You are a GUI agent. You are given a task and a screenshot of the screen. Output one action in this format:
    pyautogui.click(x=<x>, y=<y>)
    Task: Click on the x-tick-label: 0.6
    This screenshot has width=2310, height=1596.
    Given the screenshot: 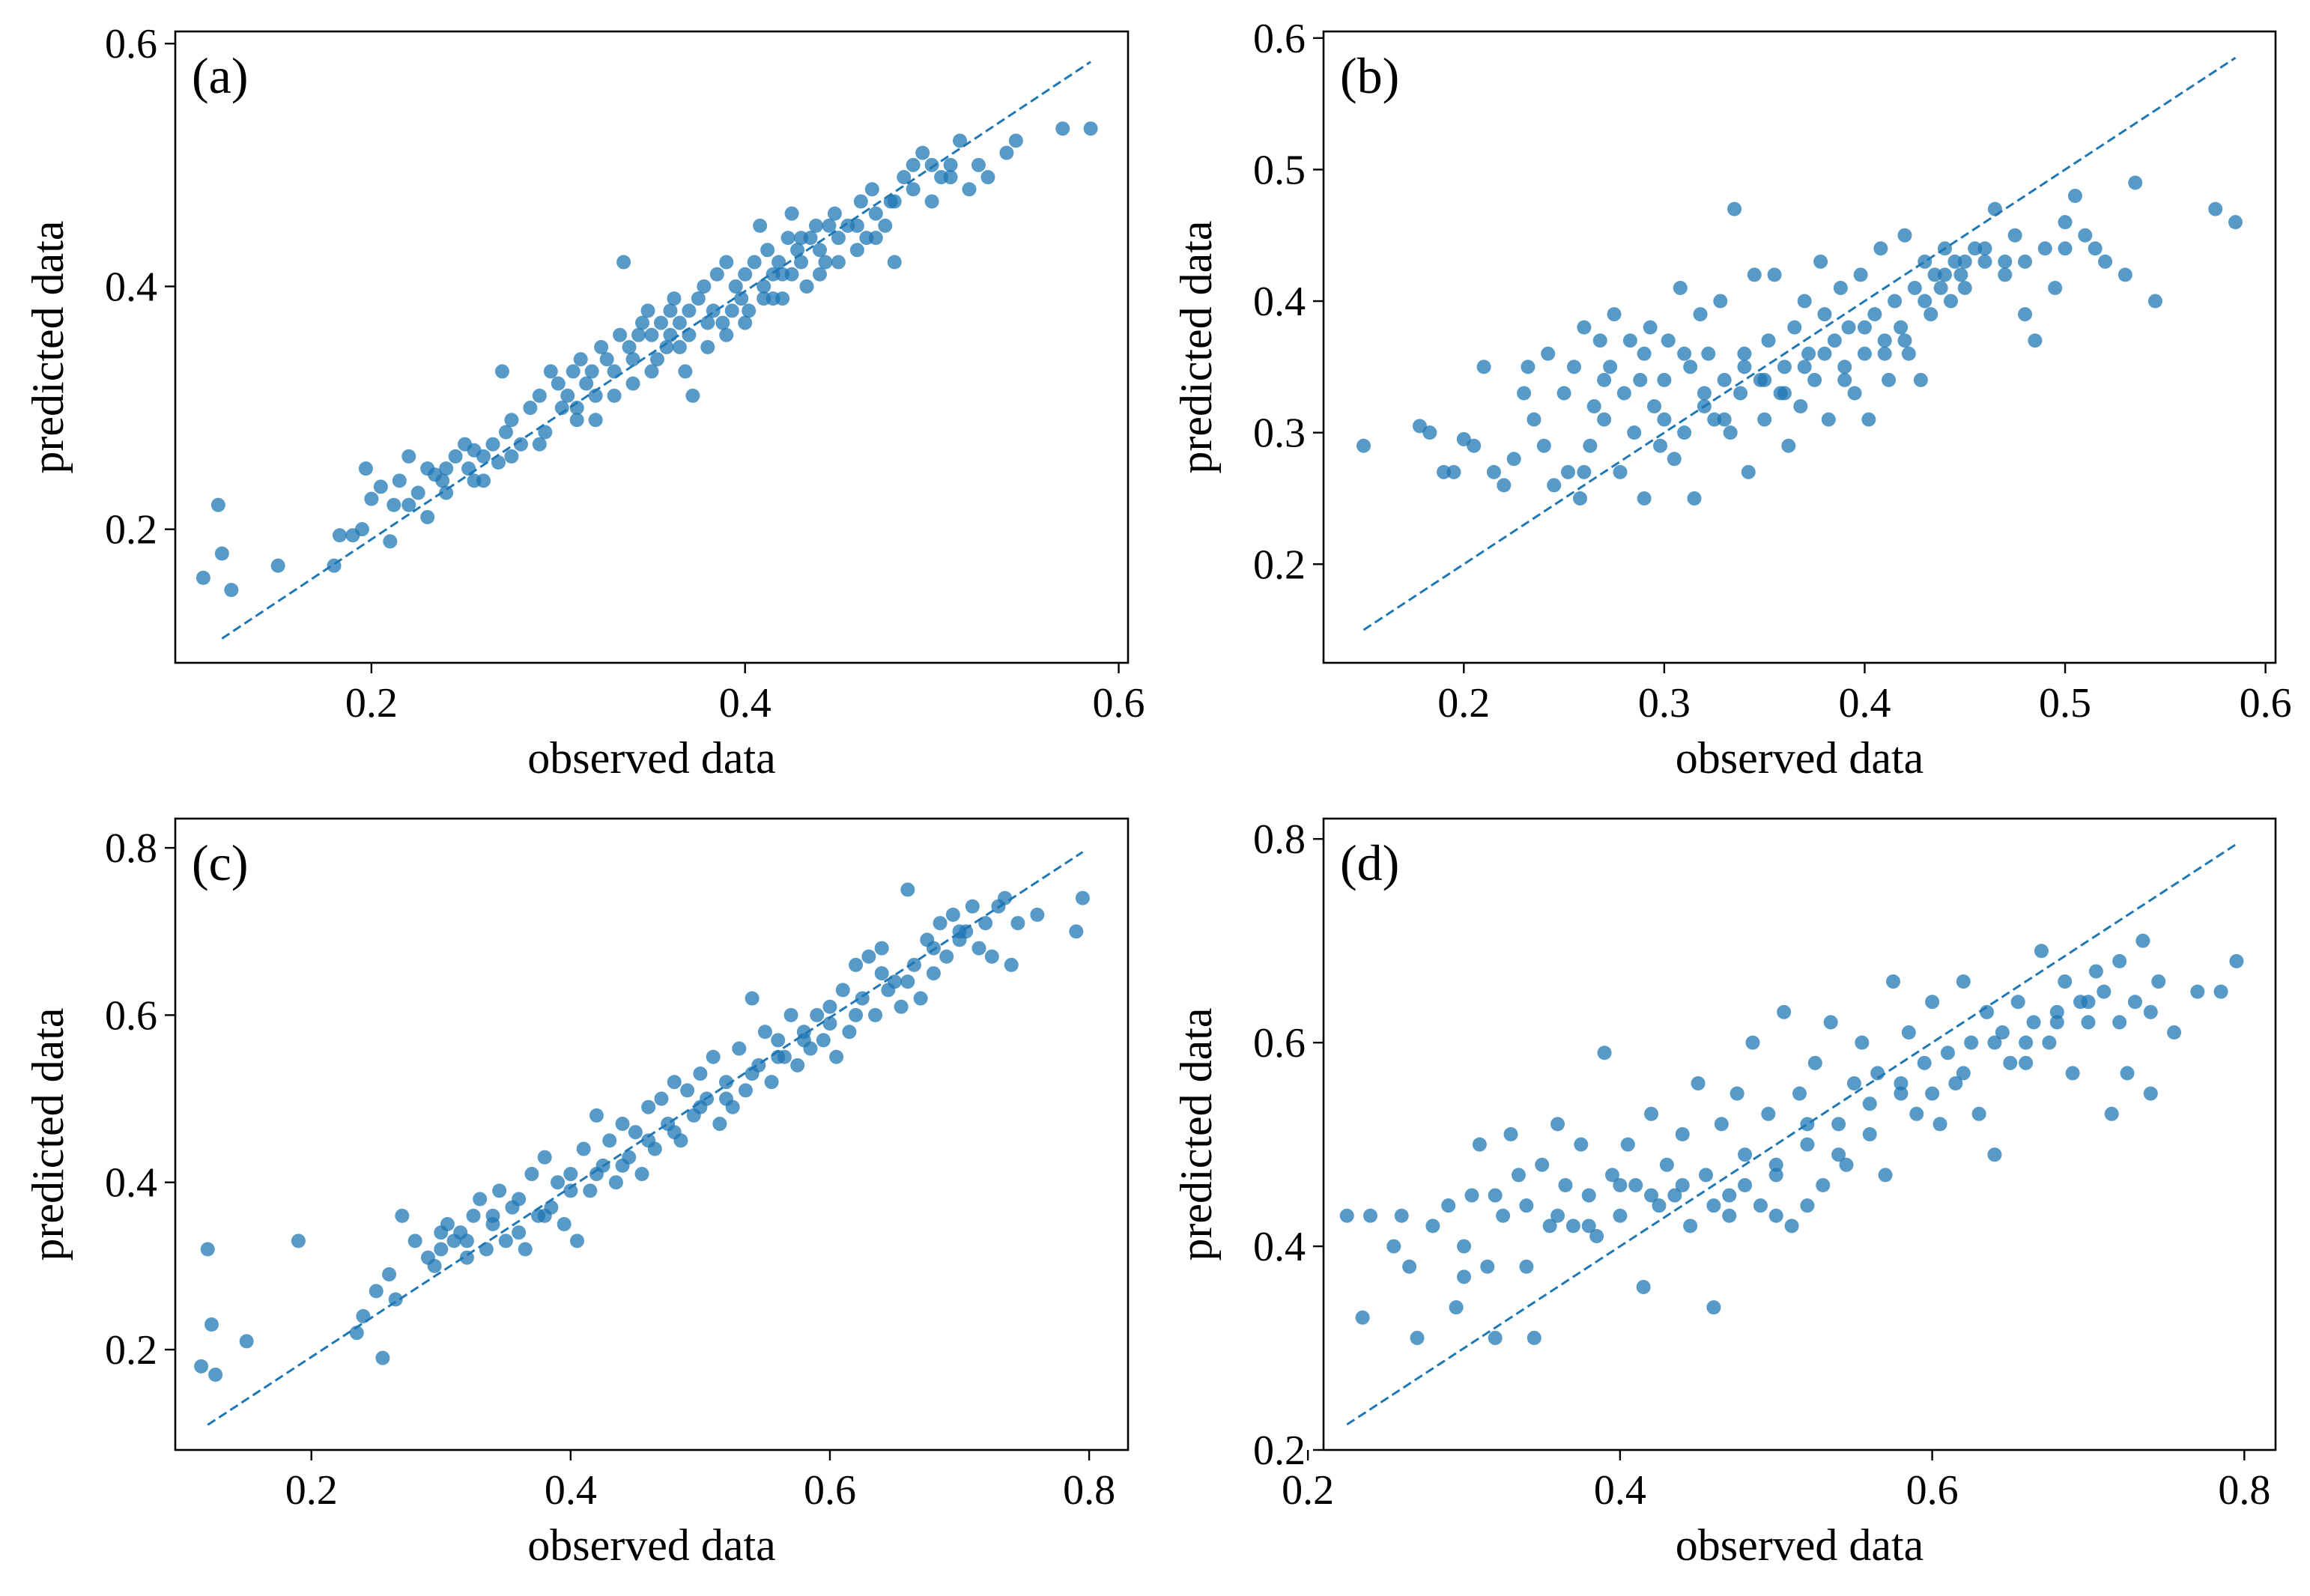 What is the action you would take?
    pyautogui.click(x=2266, y=703)
    